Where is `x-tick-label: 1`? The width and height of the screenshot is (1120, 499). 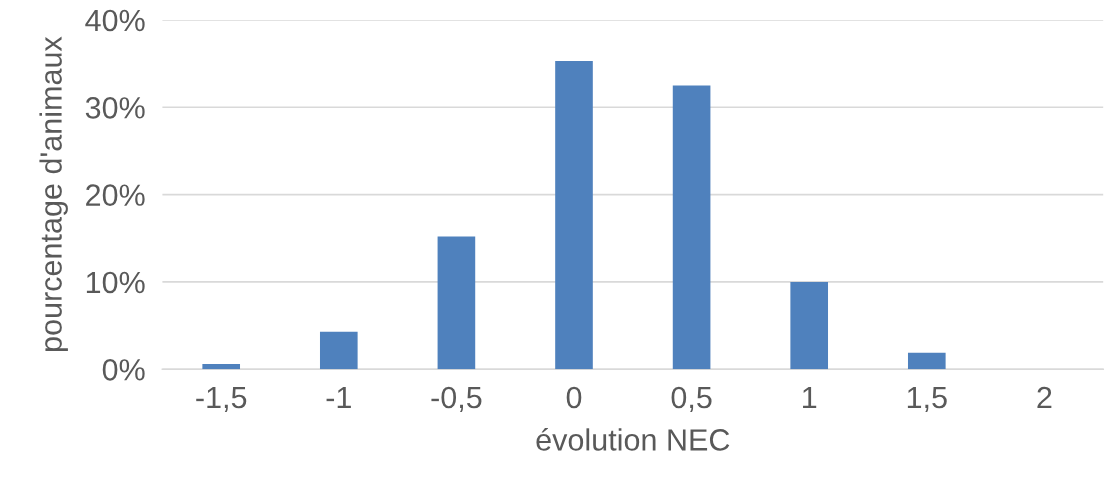 x-tick-label: 1 is located at coordinates (810, 398).